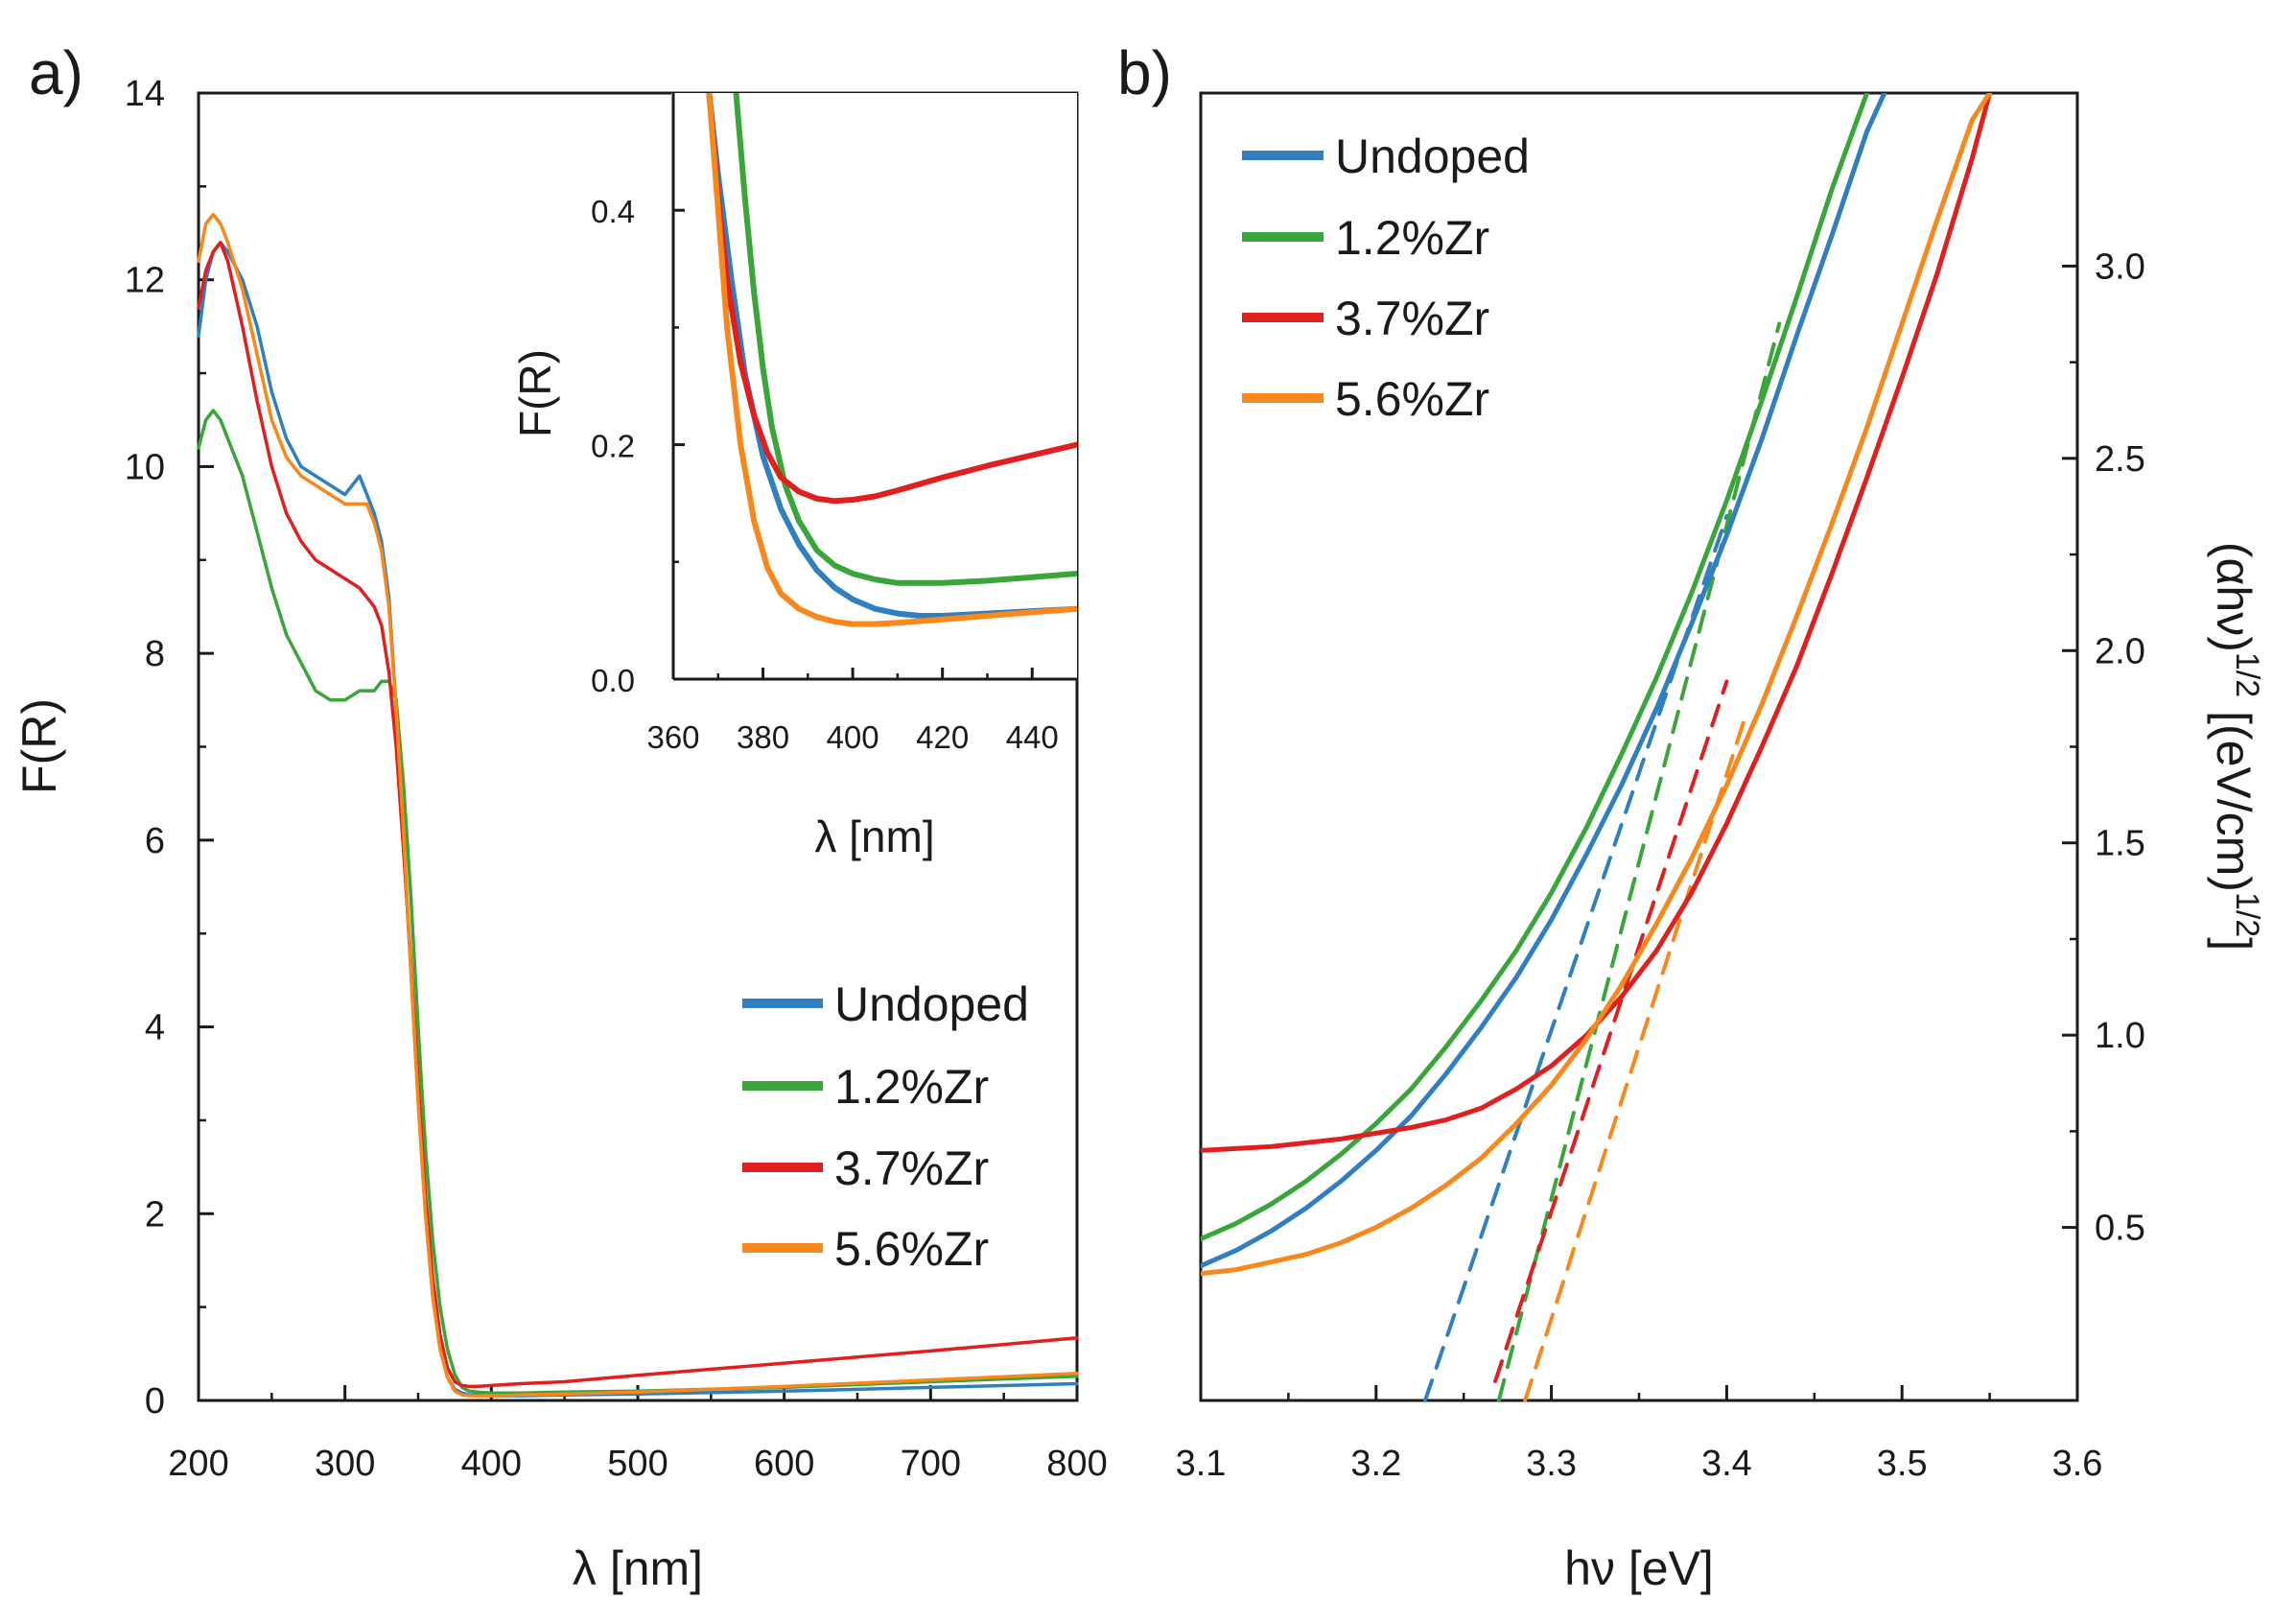  Describe the element at coordinates (1639, 1568) in the screenshot. I see `panel-b-x-axis-title: hν [eV]` at that location.